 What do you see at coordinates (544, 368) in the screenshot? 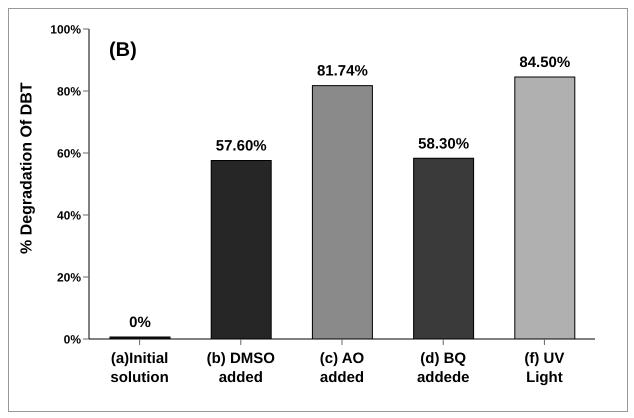
I see `x-tick-label: (f) UV Light` at bounding box center [544, 368].